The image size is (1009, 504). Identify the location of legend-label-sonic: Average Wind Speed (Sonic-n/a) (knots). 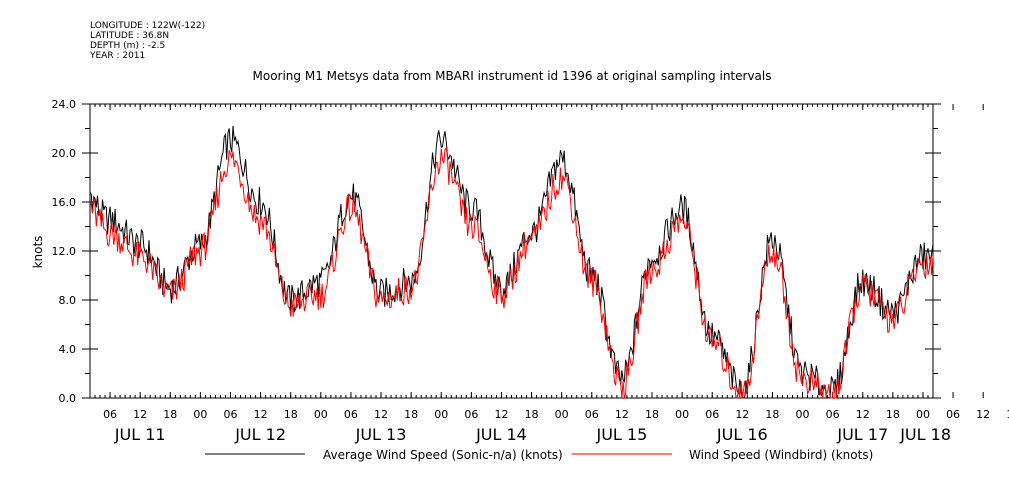
(443, 455).